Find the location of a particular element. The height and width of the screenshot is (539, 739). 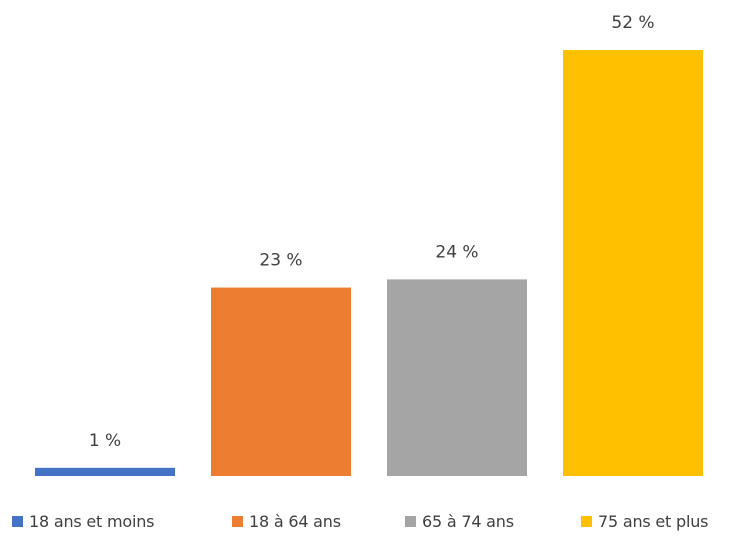

data-label-75-and-over: 52 % is located at coordinates (632, 23).